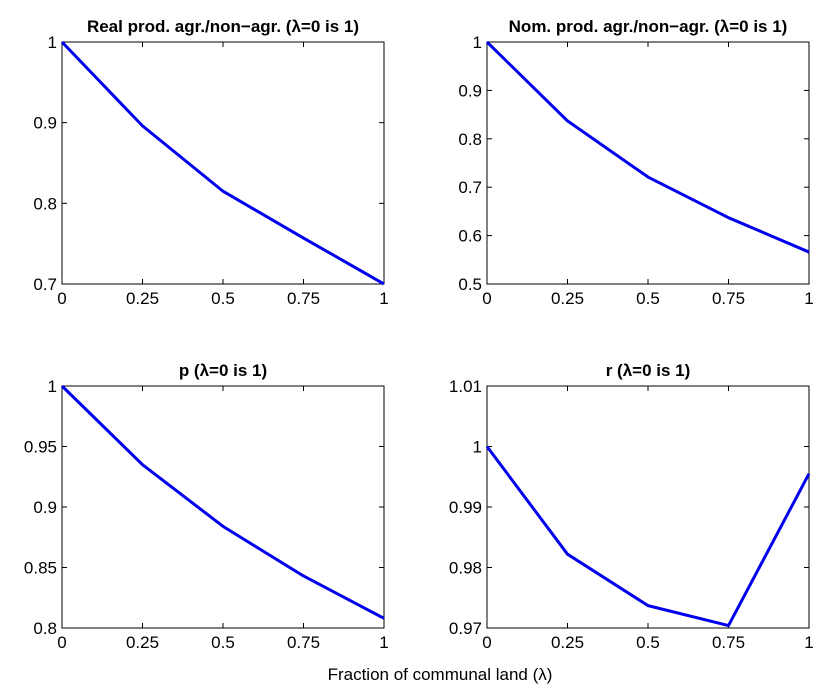 This screenshot has height=688, width=827. What do you see at coordinates (465, 628) in the screenshot?
I see `y-tick-label: 0.97` at bounding box center [465, 628].